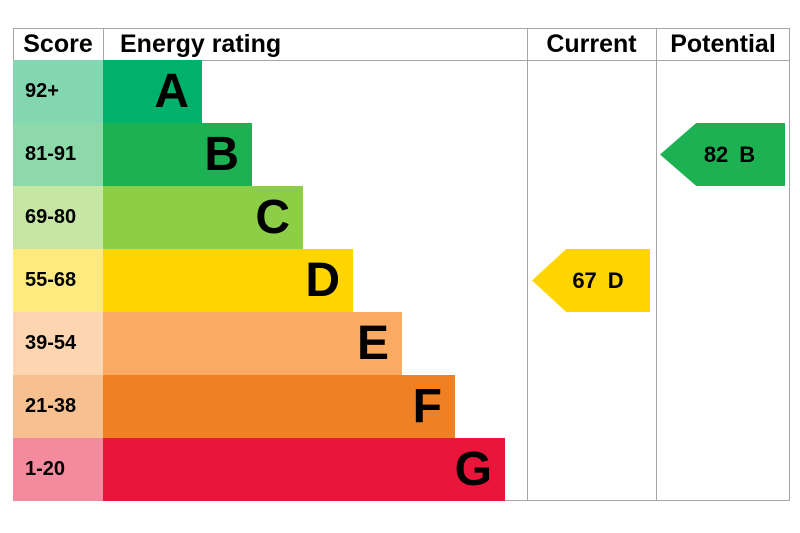  Describe the element at coordinates (400, 154) in the screenshot. I see `band-row-b: 81-91 B` at that location.